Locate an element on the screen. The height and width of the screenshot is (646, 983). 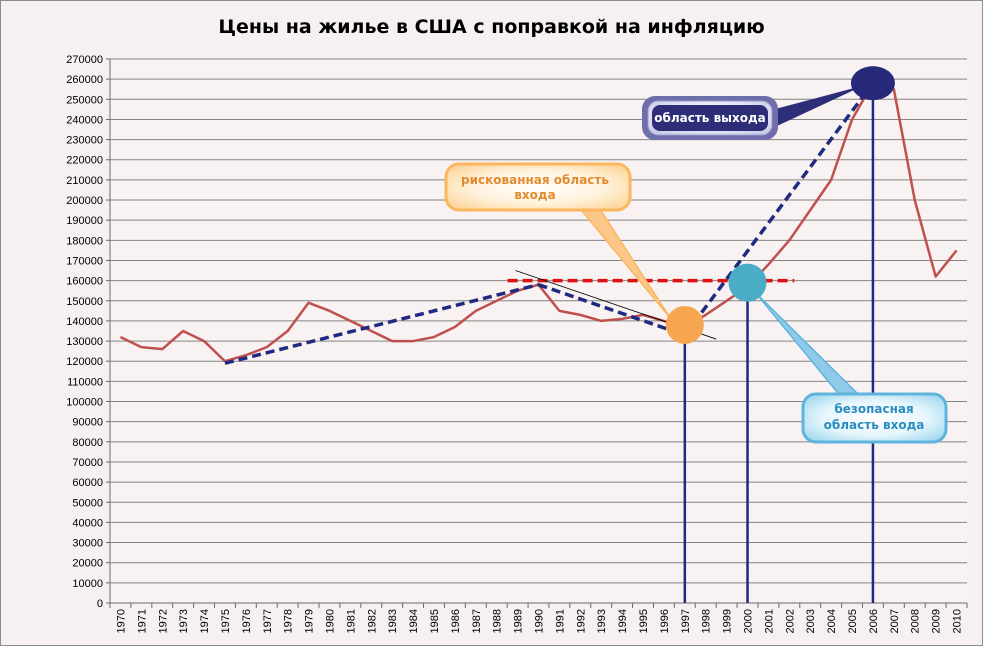
y-tick-label: 170000 is located at coordinates (84, 261).